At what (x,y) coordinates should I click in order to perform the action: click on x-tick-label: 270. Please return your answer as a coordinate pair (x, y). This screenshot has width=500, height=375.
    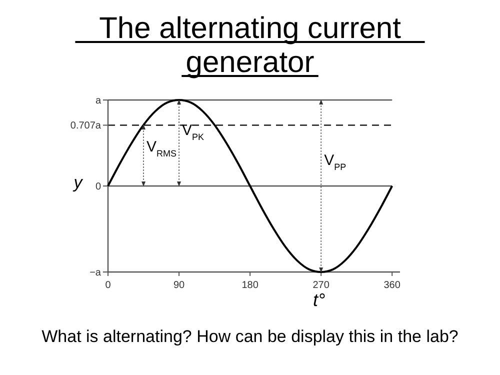
    Looking at the image, I should click on (321, 285).